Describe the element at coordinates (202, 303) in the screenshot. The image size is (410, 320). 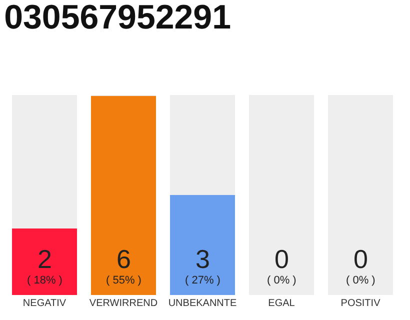
I see `x-tick-label: UNBEKANNTE` at that location.